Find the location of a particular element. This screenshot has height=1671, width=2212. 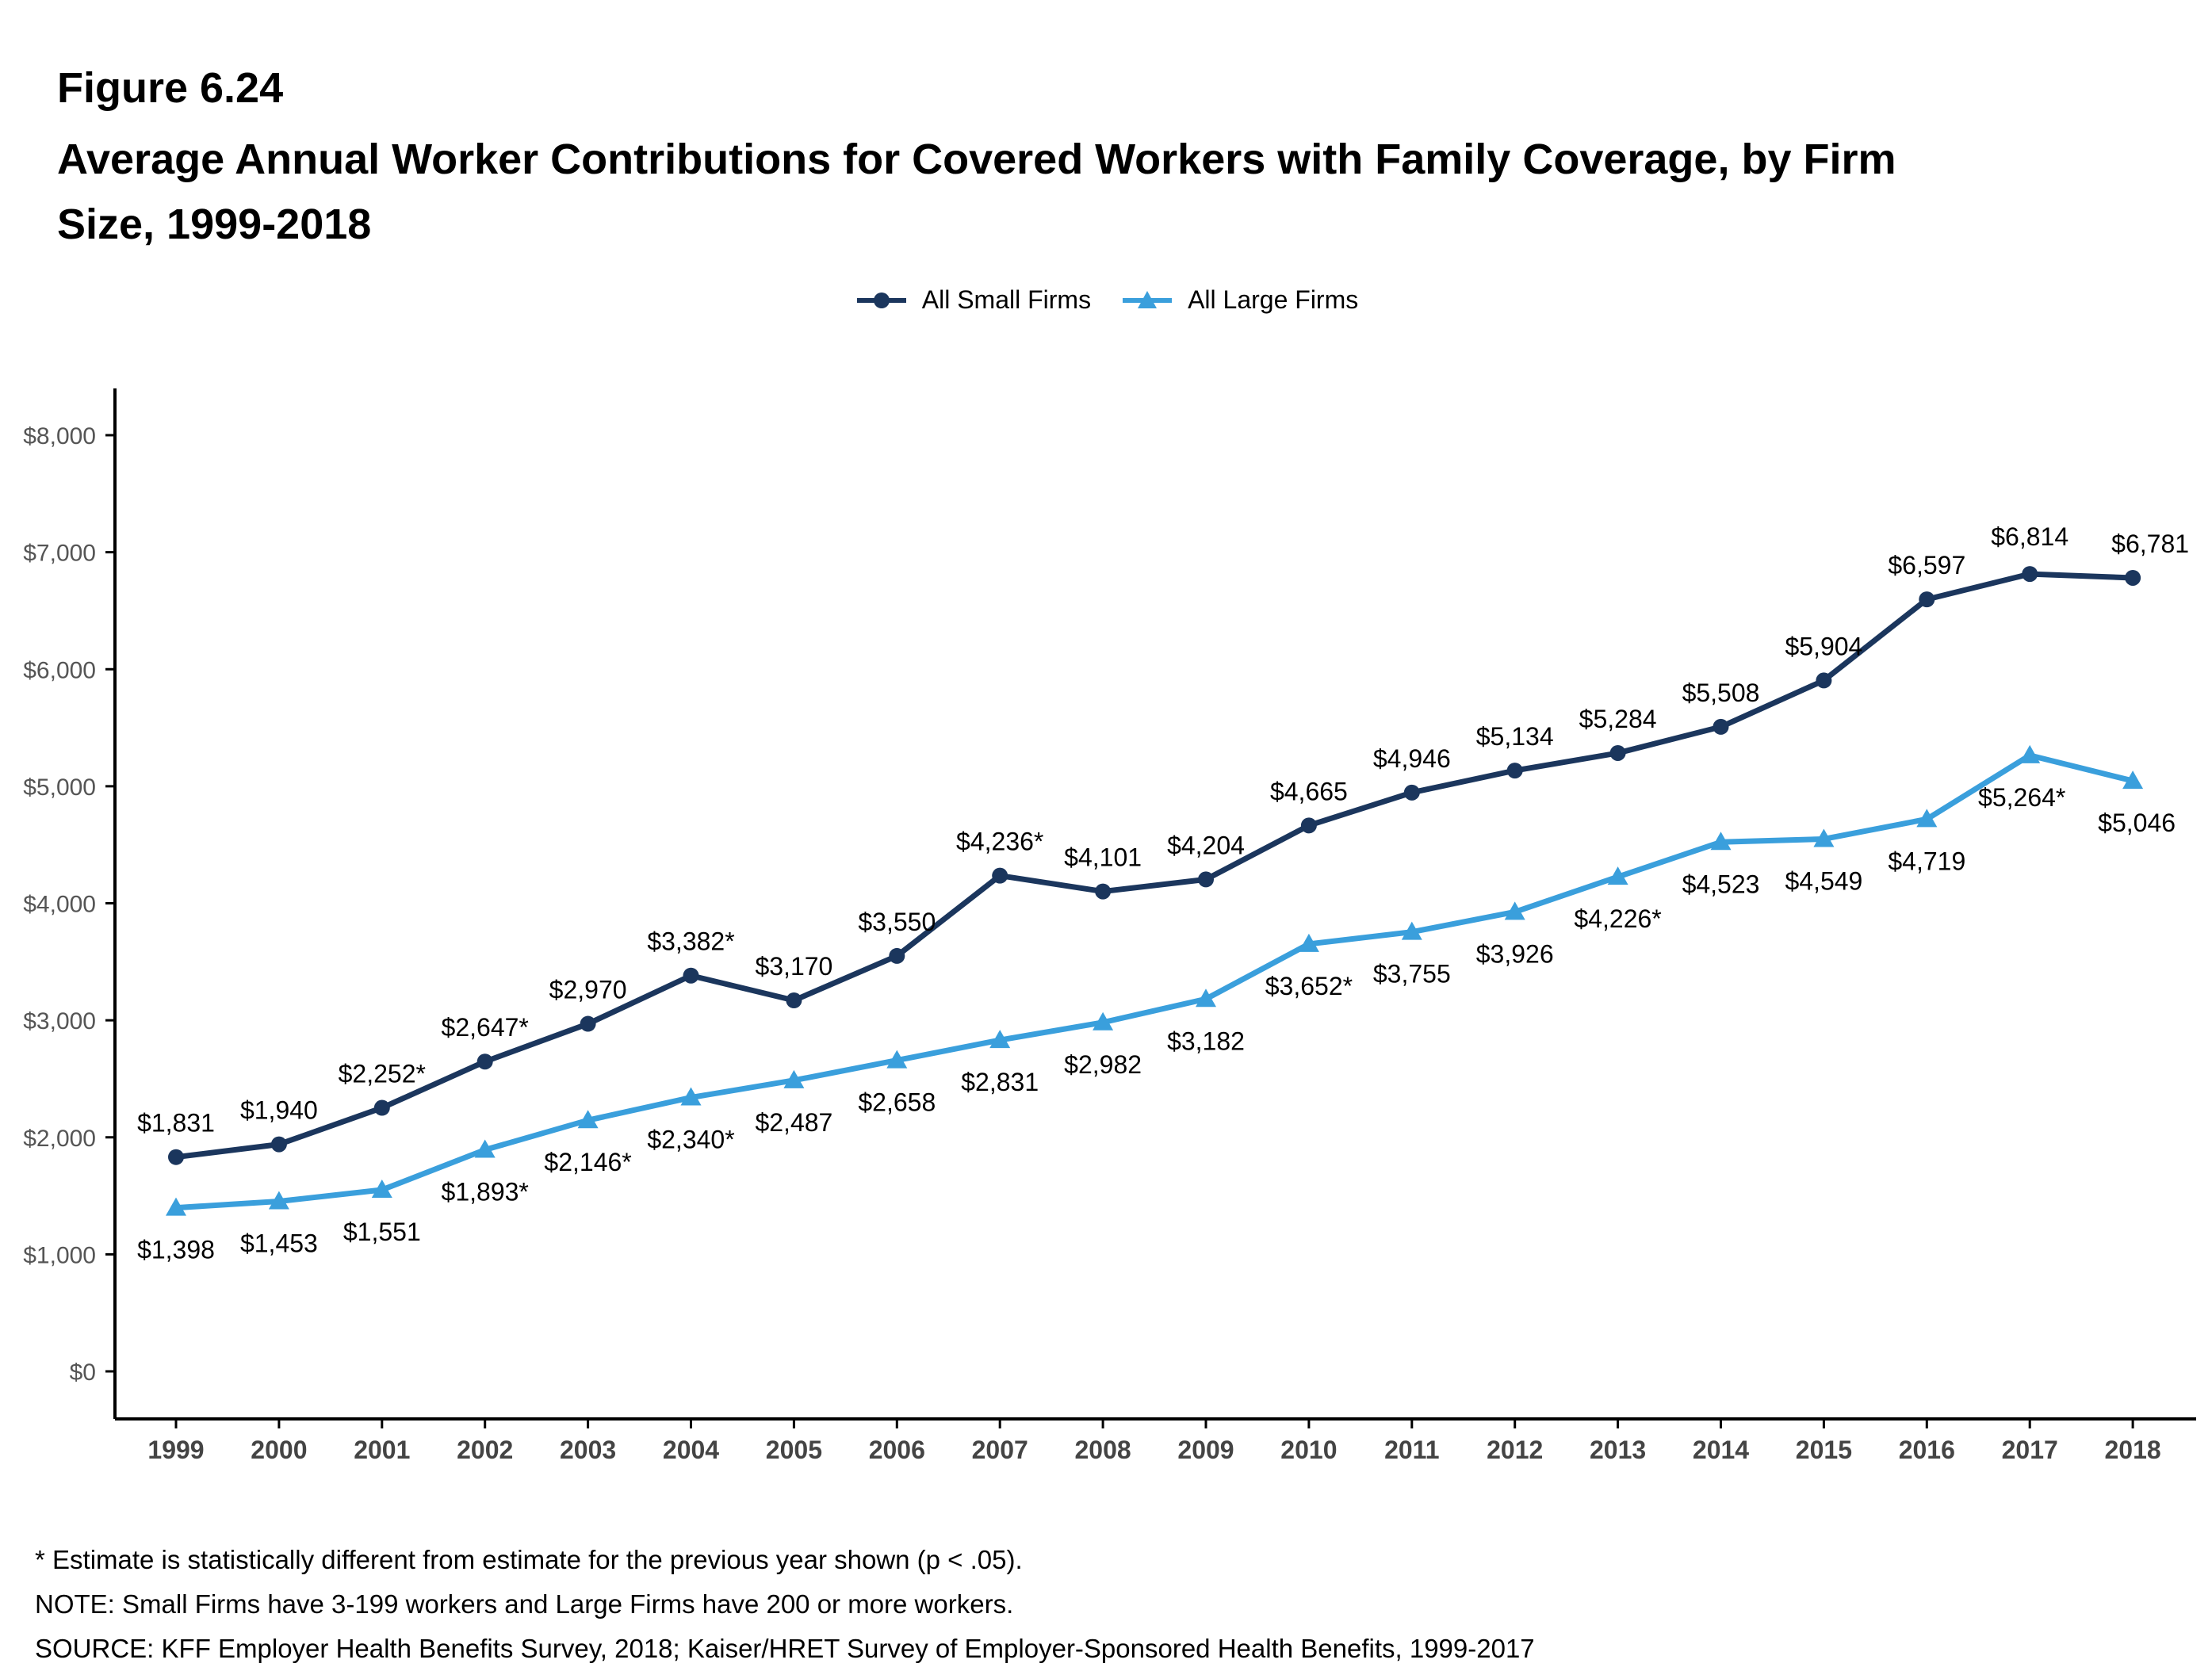

legend-item-small-firms: All Small Firms is located at coordinates (972, 300).